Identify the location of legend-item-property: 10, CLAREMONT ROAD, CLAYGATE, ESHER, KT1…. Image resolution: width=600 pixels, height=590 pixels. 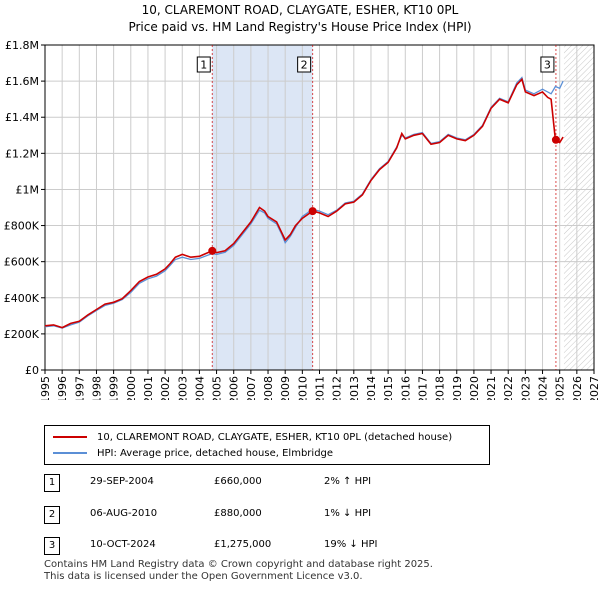
(252, 437).